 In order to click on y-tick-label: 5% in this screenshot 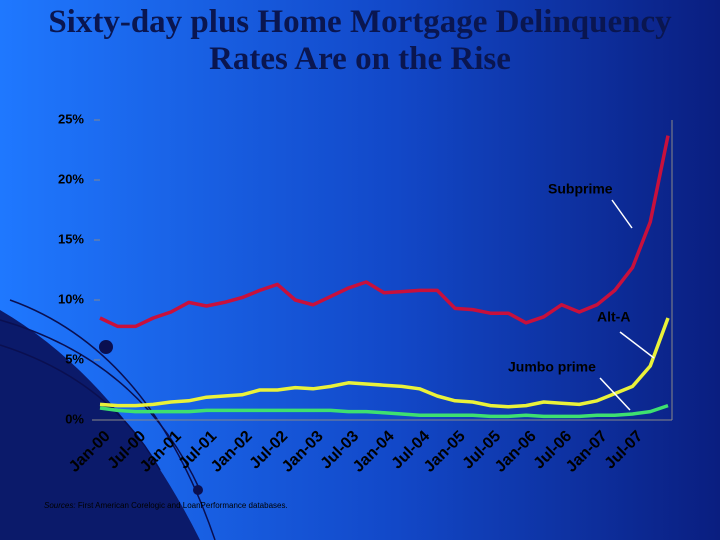, I will do `click(74, 358)`.